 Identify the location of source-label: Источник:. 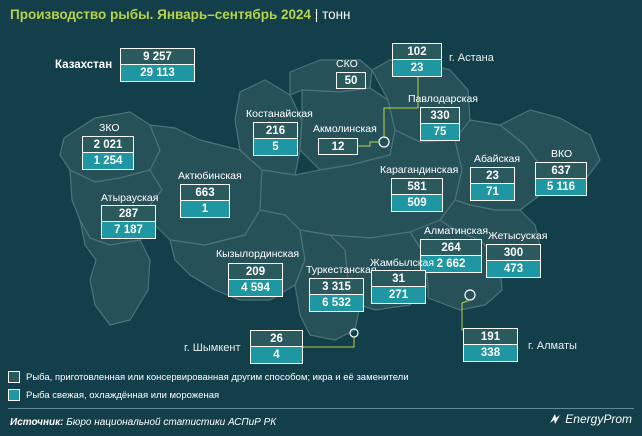
(37, 422).